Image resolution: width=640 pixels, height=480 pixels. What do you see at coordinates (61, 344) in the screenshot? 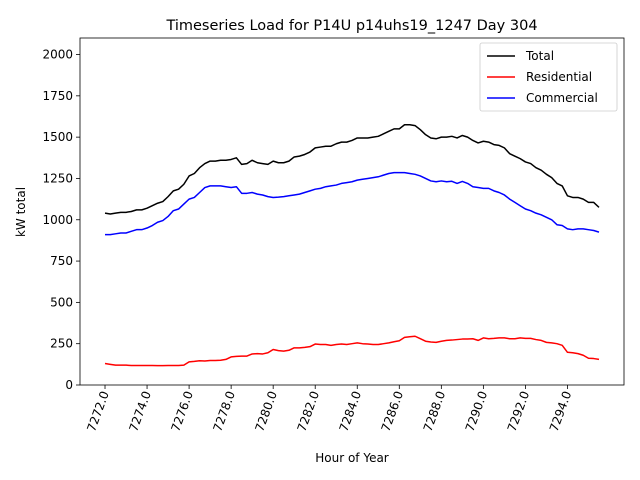
I see `y-tick-label: 250` at bounding box center [61, 344].